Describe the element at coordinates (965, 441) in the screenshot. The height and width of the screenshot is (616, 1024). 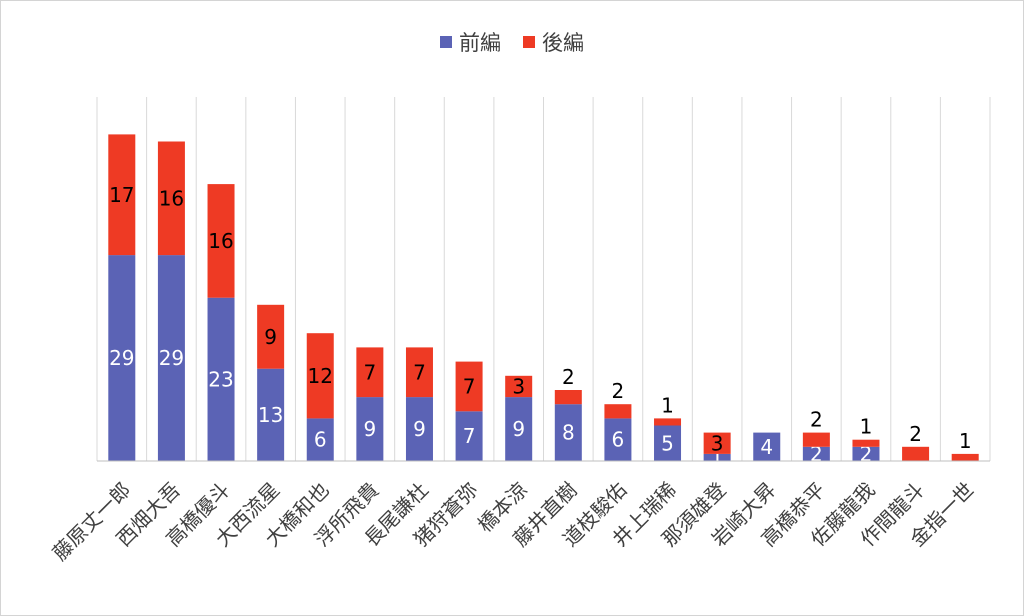
I see `data-label-series-2-18: 1` at that location.